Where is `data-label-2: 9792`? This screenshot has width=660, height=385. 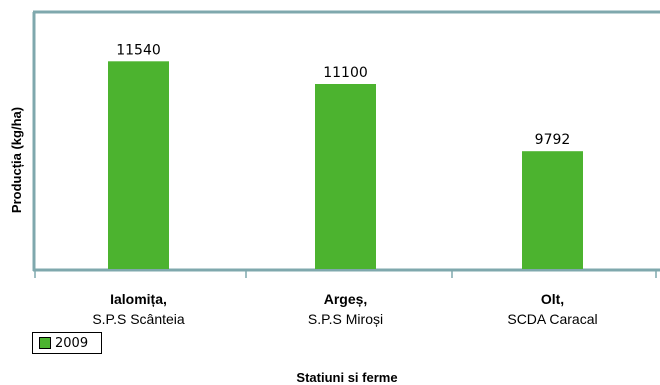 data-label-2: 9792 is located at coordinates (553, 140).